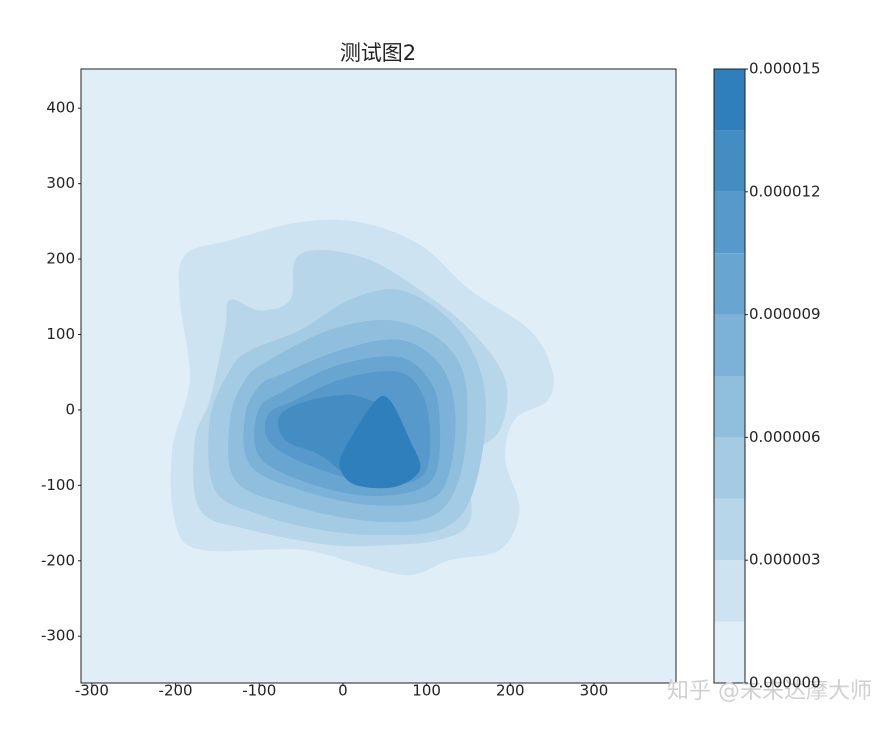 The height and width of the screenshot is (730, 895). What do you see at coordinates (176, 691) in the screenshot?
I see `x-tick-label: -200` at bounding box center [176, 691].